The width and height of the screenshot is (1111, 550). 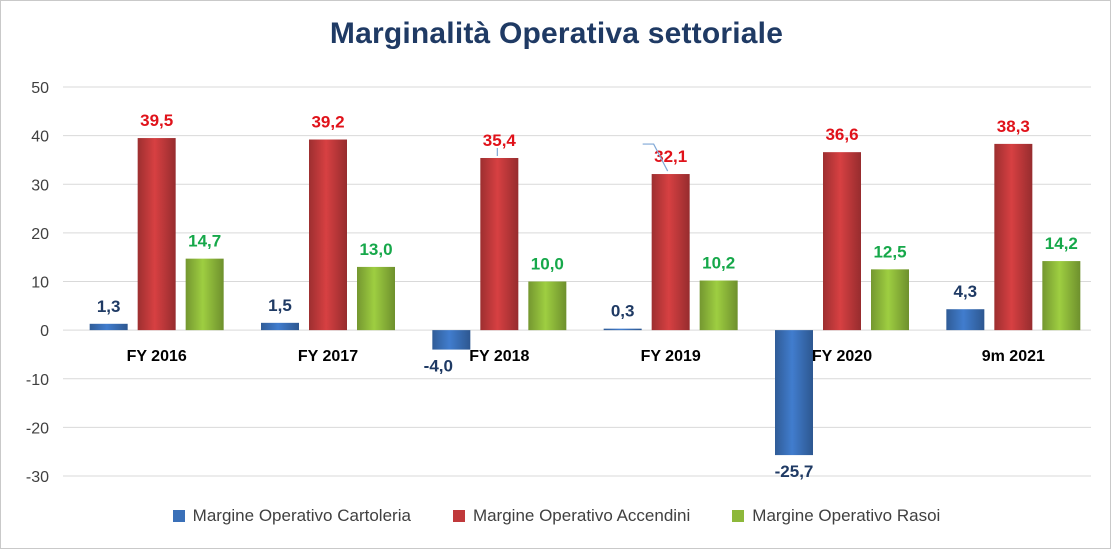 I want to click on y-tick-label: 30, so click(x=40, y=185).